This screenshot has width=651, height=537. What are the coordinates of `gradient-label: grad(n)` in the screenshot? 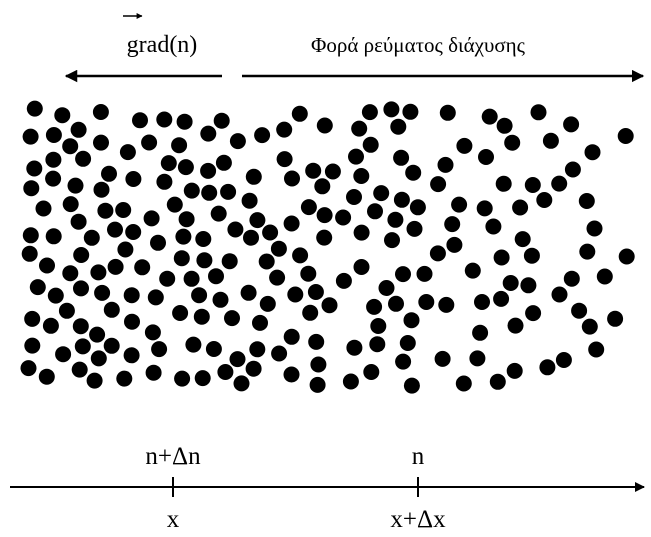 It's located at (162, 45).